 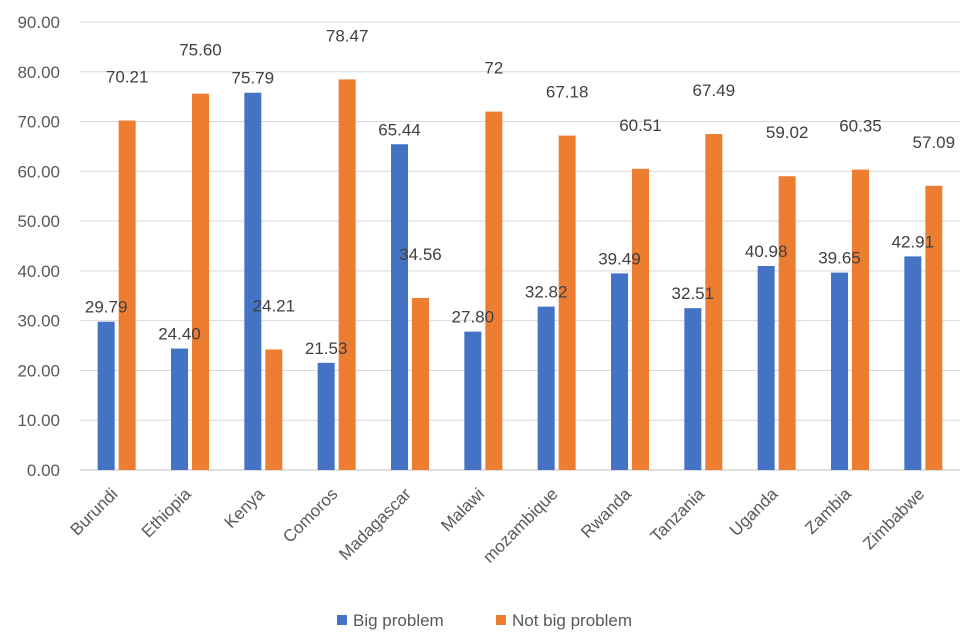 I want to click on data-label: 39.49, so click(x=619, y=258).